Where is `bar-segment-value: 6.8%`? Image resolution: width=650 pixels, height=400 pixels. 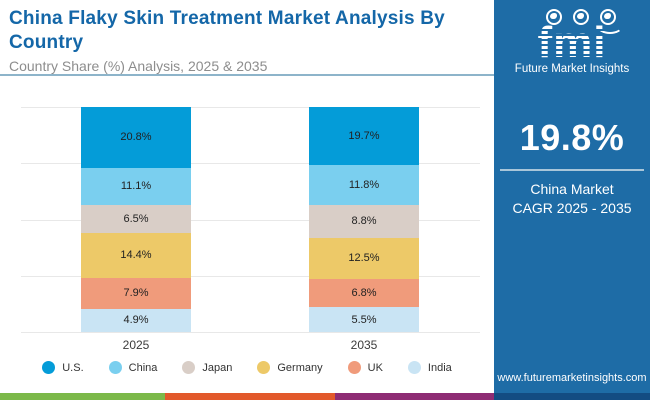
bar-segment-value: 6.8% is located at coordinates (364, 293).